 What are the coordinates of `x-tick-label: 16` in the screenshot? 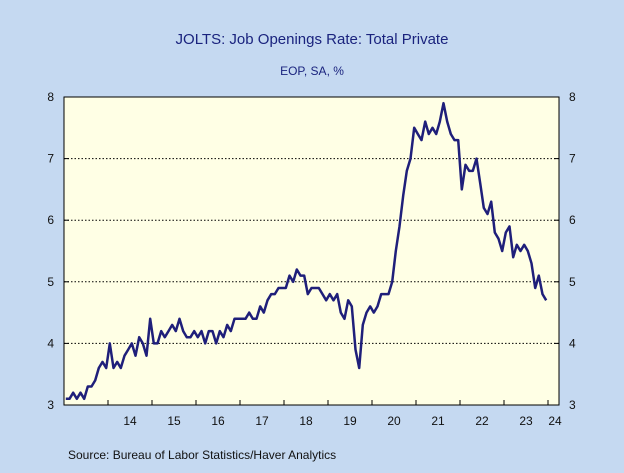 It's located at (218, 421).